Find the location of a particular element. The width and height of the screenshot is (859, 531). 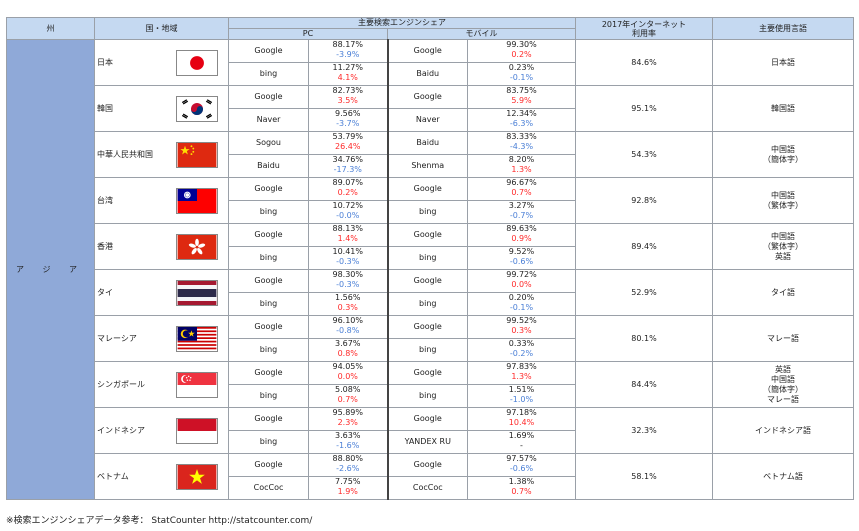

pc-share-cell: 96.10% -0.8% is located at coordinates (348, 327).